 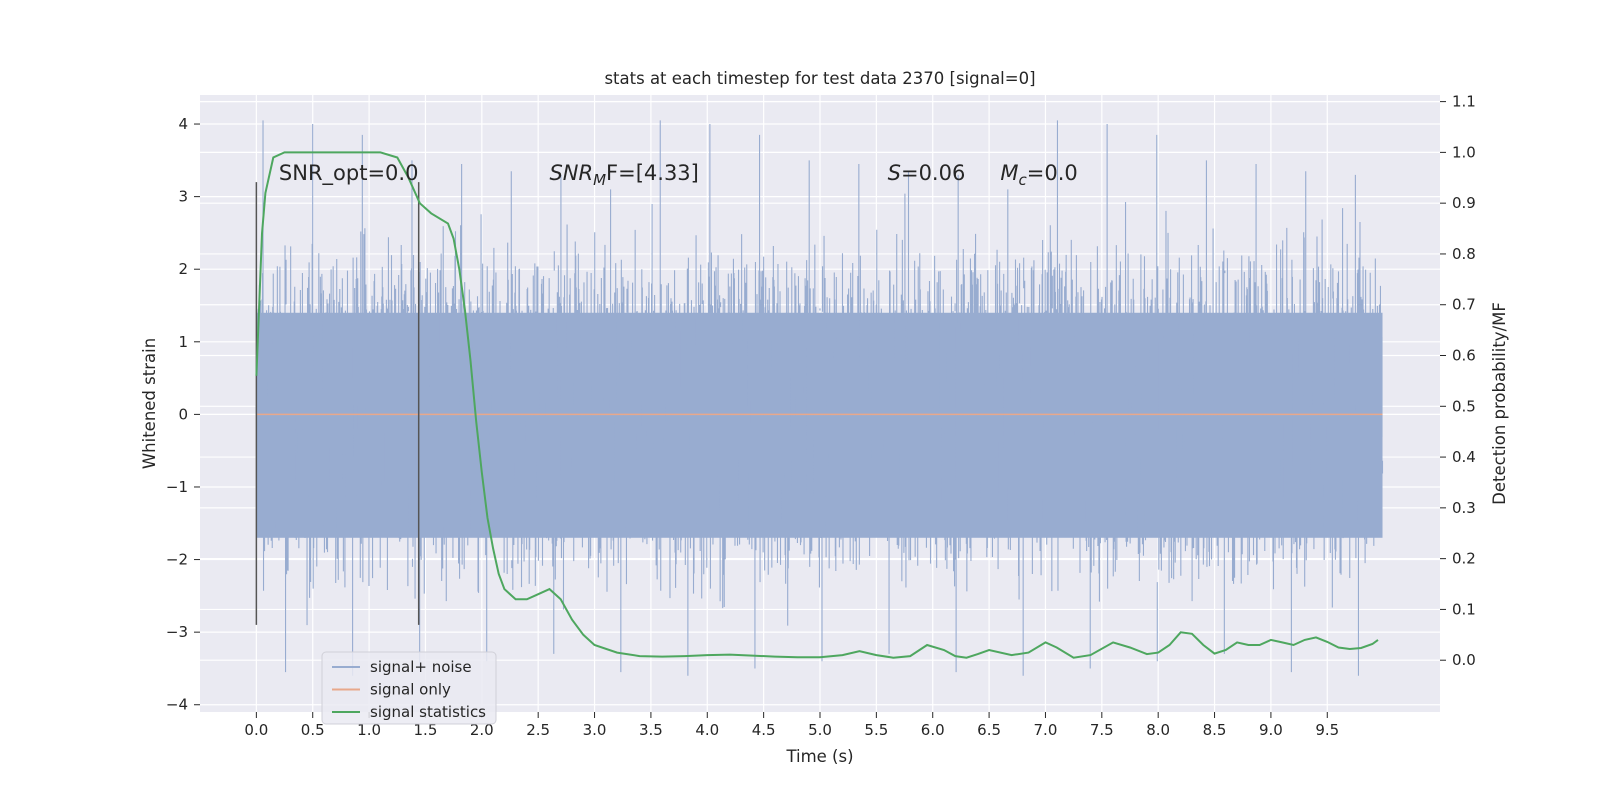 I want to click on x-tick-label: 9.5, so click(x=1327, y=730).